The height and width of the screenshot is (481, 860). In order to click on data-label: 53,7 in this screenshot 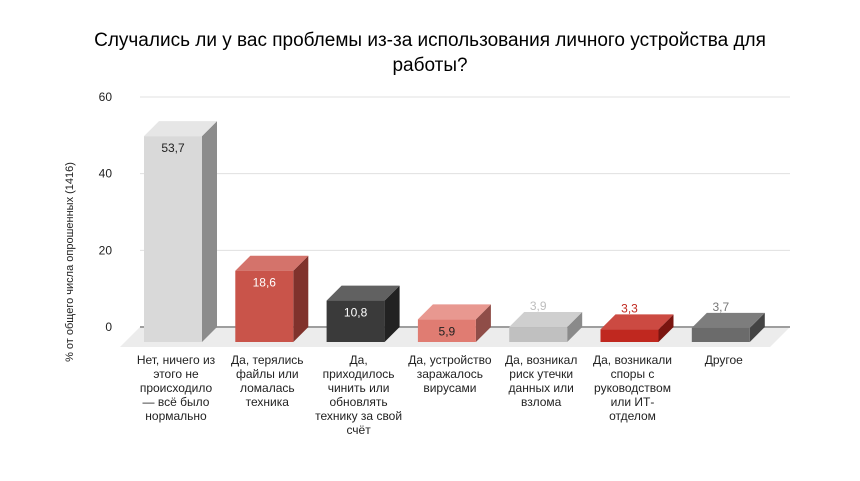, I will do `click(173, 148)`.